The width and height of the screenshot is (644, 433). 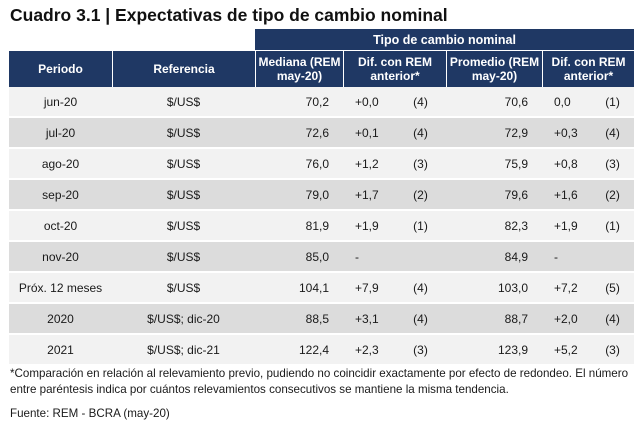 I want to click on cell-mediana: 79,0, so click(x=299, y=195).